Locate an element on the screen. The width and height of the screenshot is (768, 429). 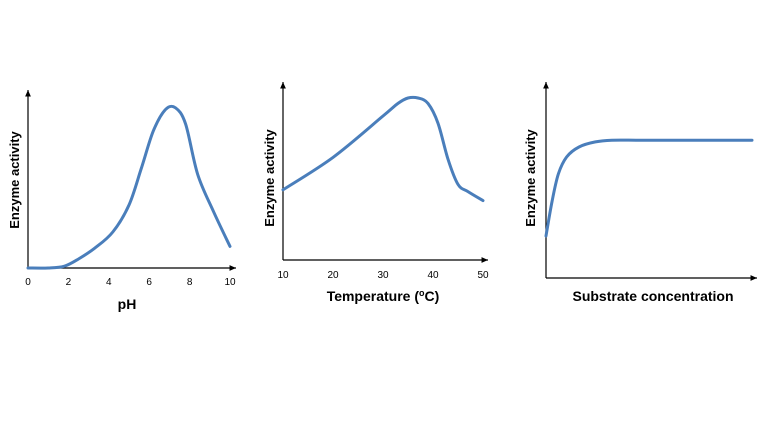
x-tick-label: 6 is located at coordinates (149, 282).